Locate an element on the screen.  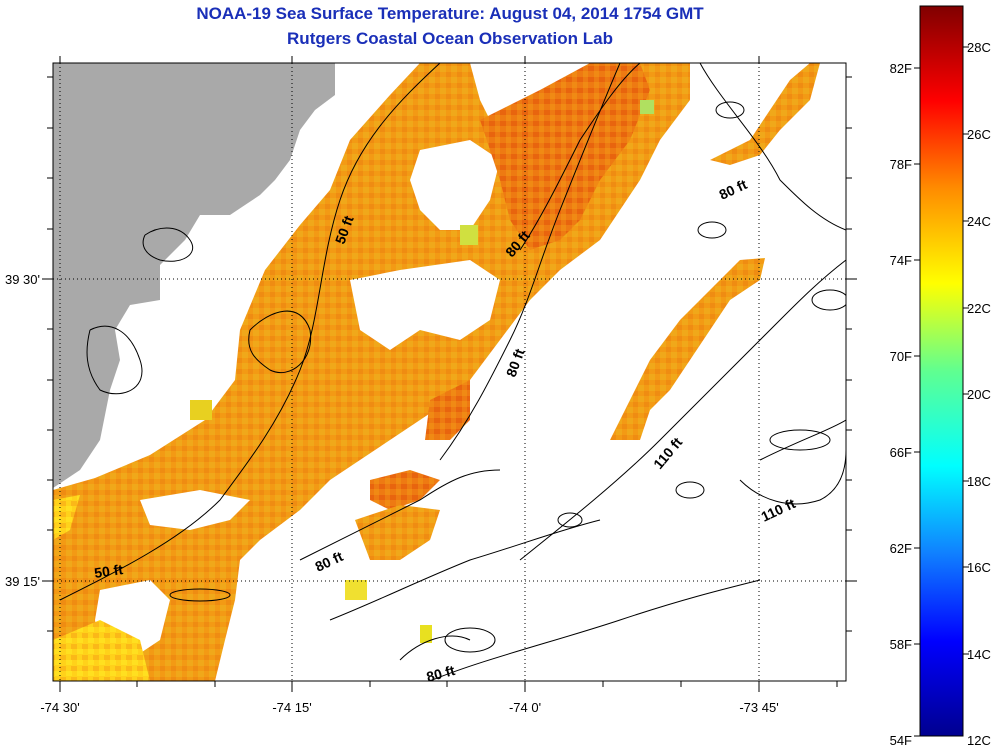
x-axis-label: -73 45' is located at coordinates (758, 707).